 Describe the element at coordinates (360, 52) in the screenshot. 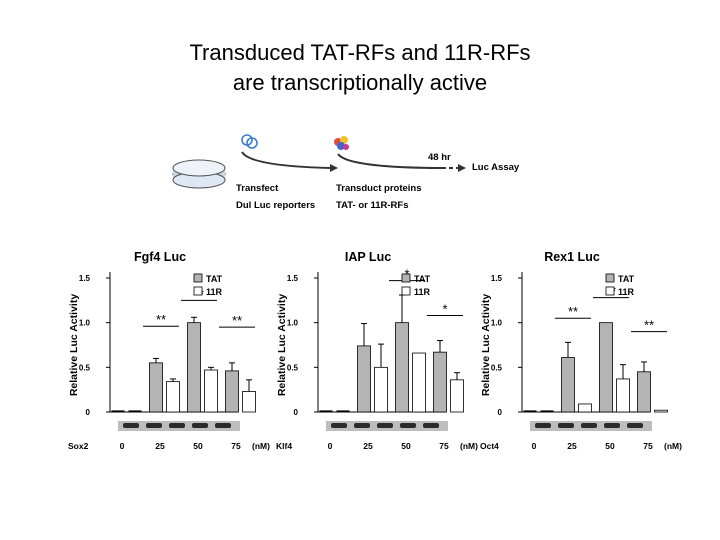

I see `slide-title-line1: Transduced TAT-RFs and 11R-RFs` at that location.